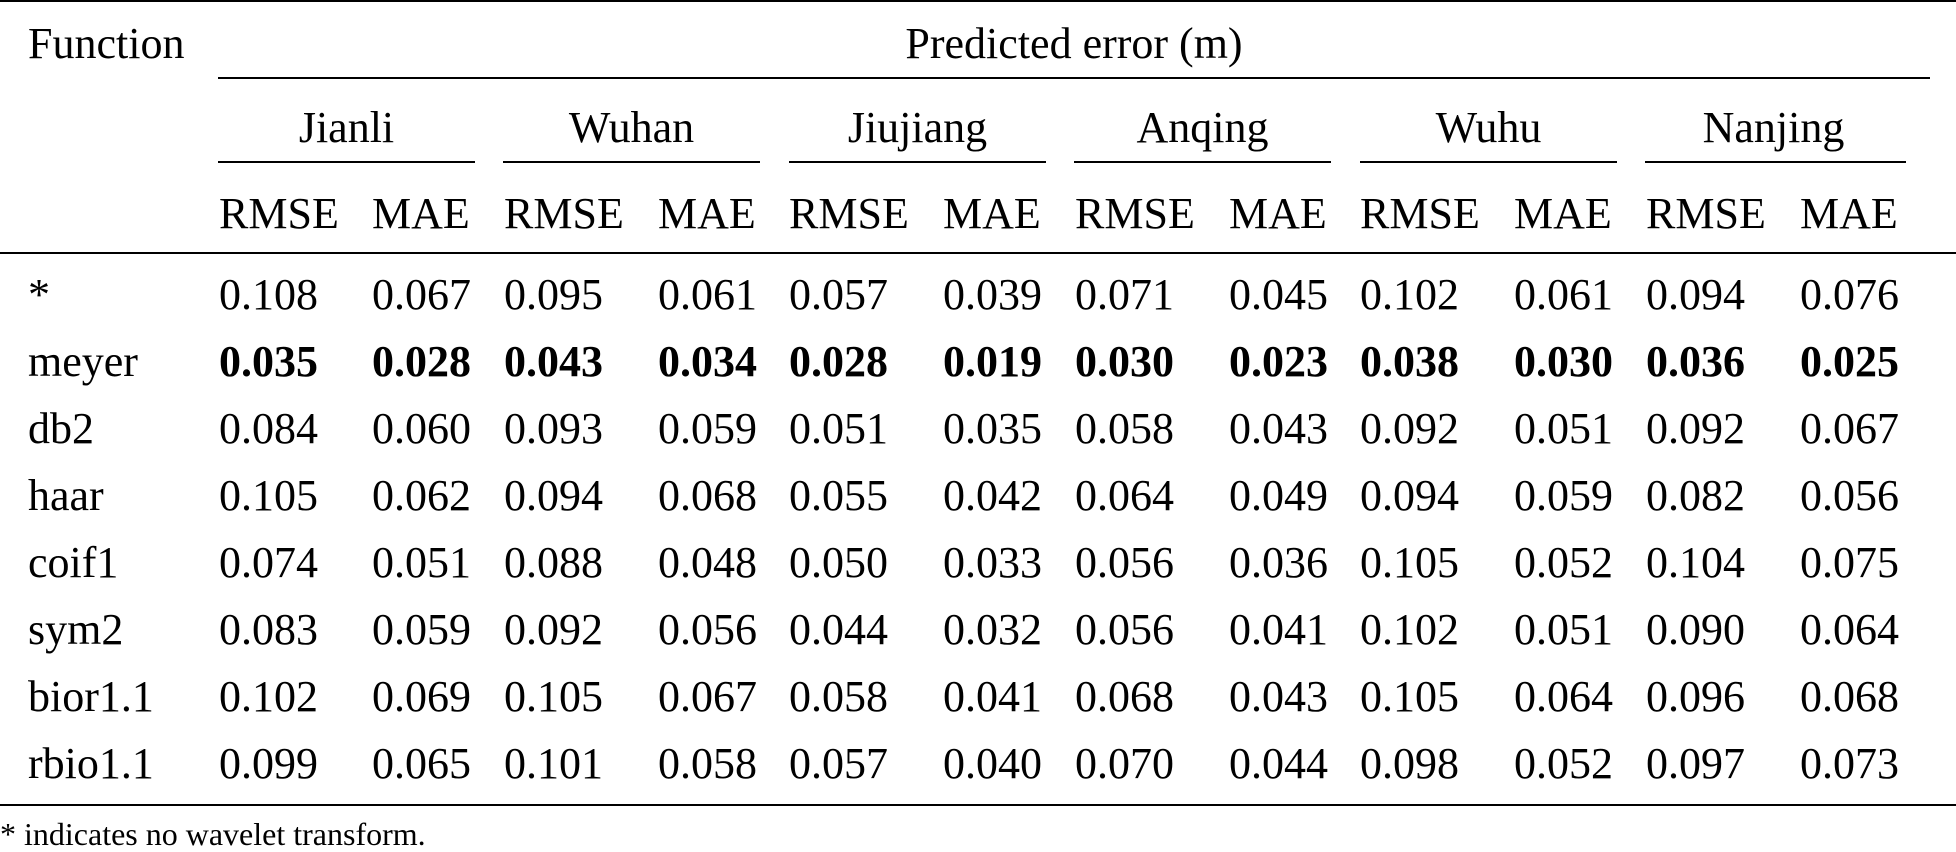 This screenshot has height=852, width=1956. Describe the element at coordinates (631, 127) in the screenshot. I see `station-header-wuhan: Wuhan` at that location.